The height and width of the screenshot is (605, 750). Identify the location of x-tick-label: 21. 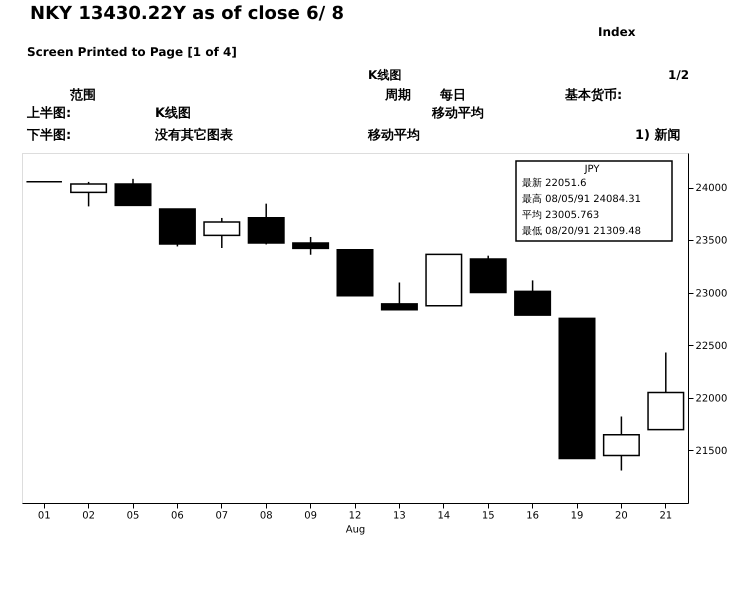
(665, 516).